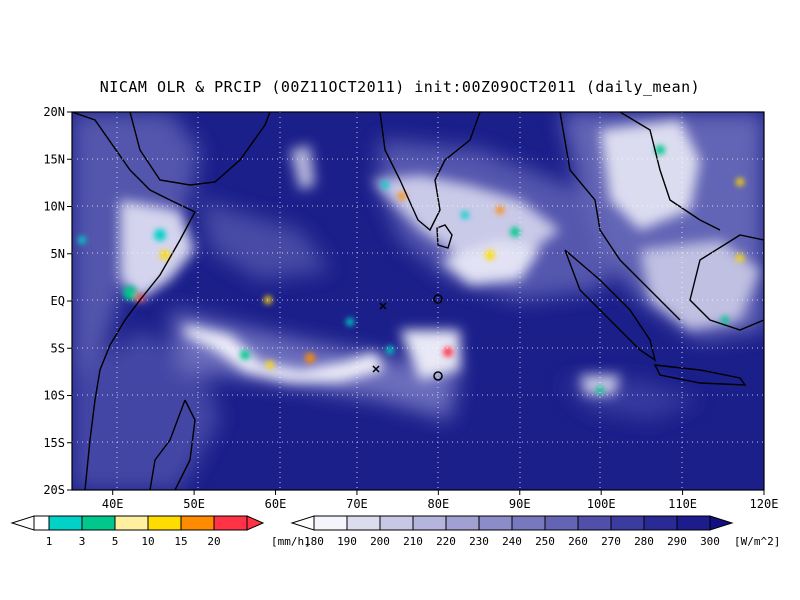 This screenshot has width=800, height=600. What do you see at coordinates (578, 541) in the screenshot?
I see `colorbar-label: 260` at bounding box center [578, 541].